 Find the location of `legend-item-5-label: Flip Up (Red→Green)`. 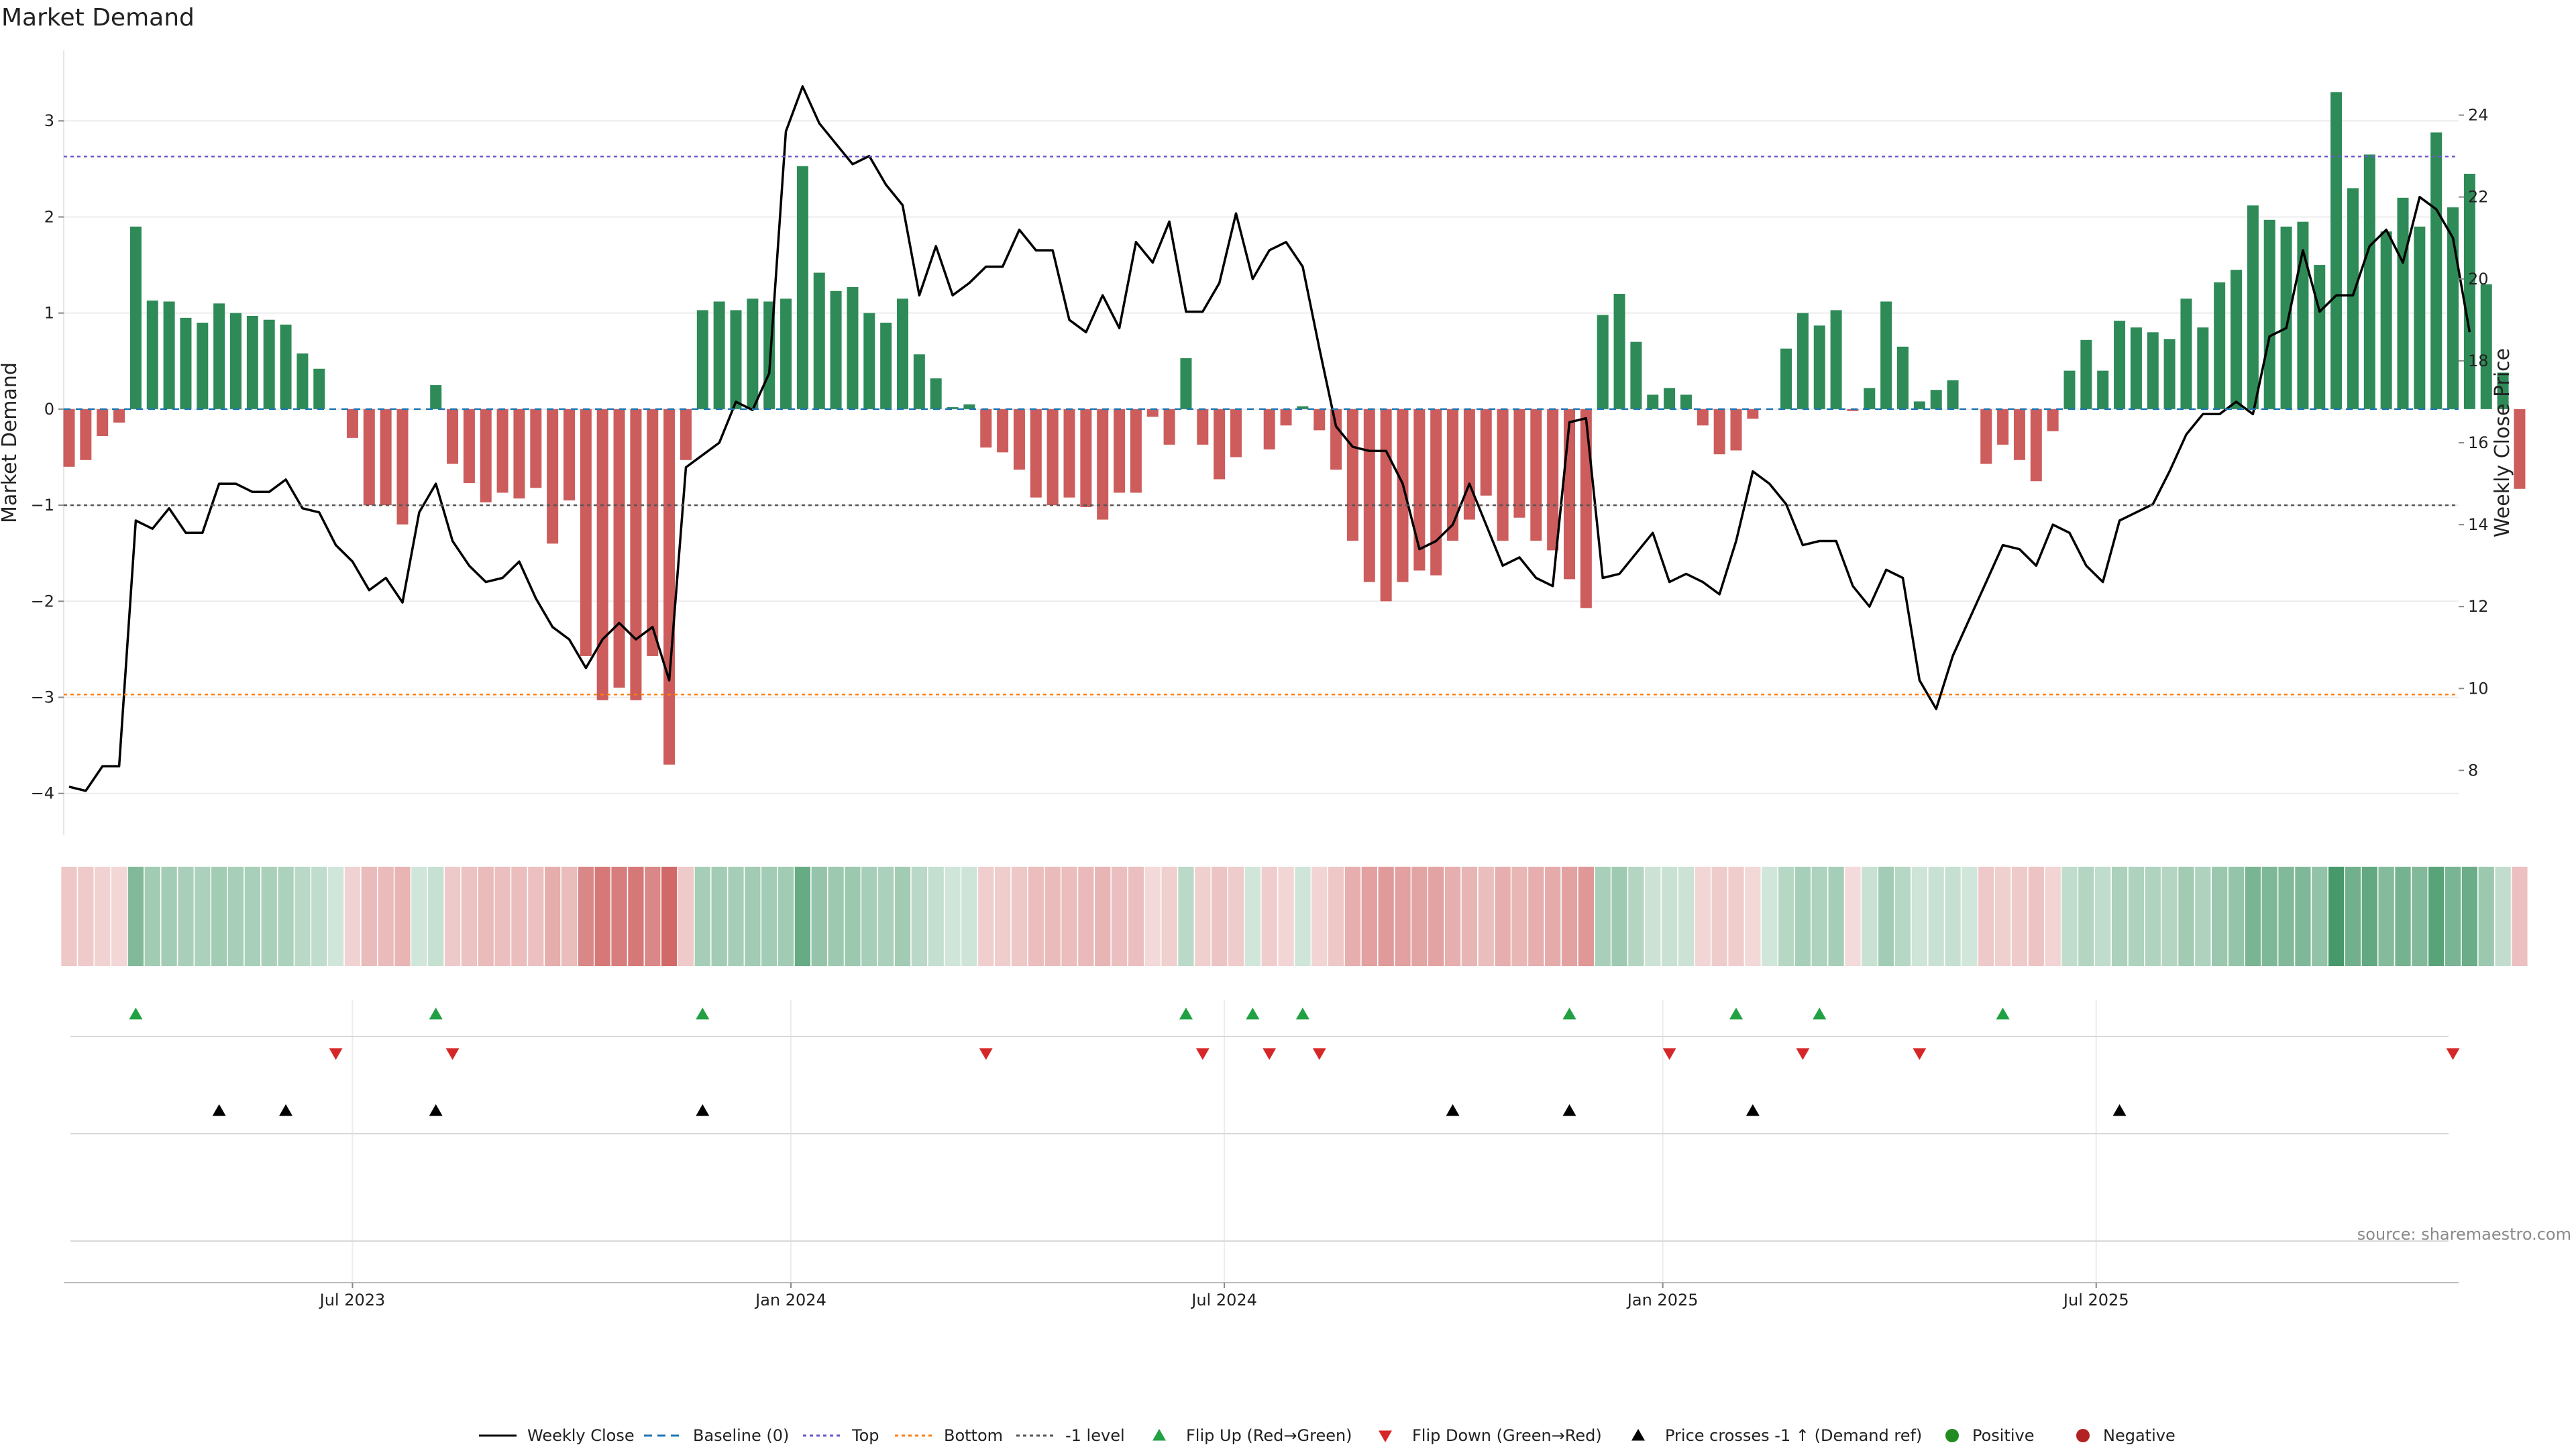

legend-item-5-label: Flip Up (Red→Green) is located at coordinates (1269, 1435).